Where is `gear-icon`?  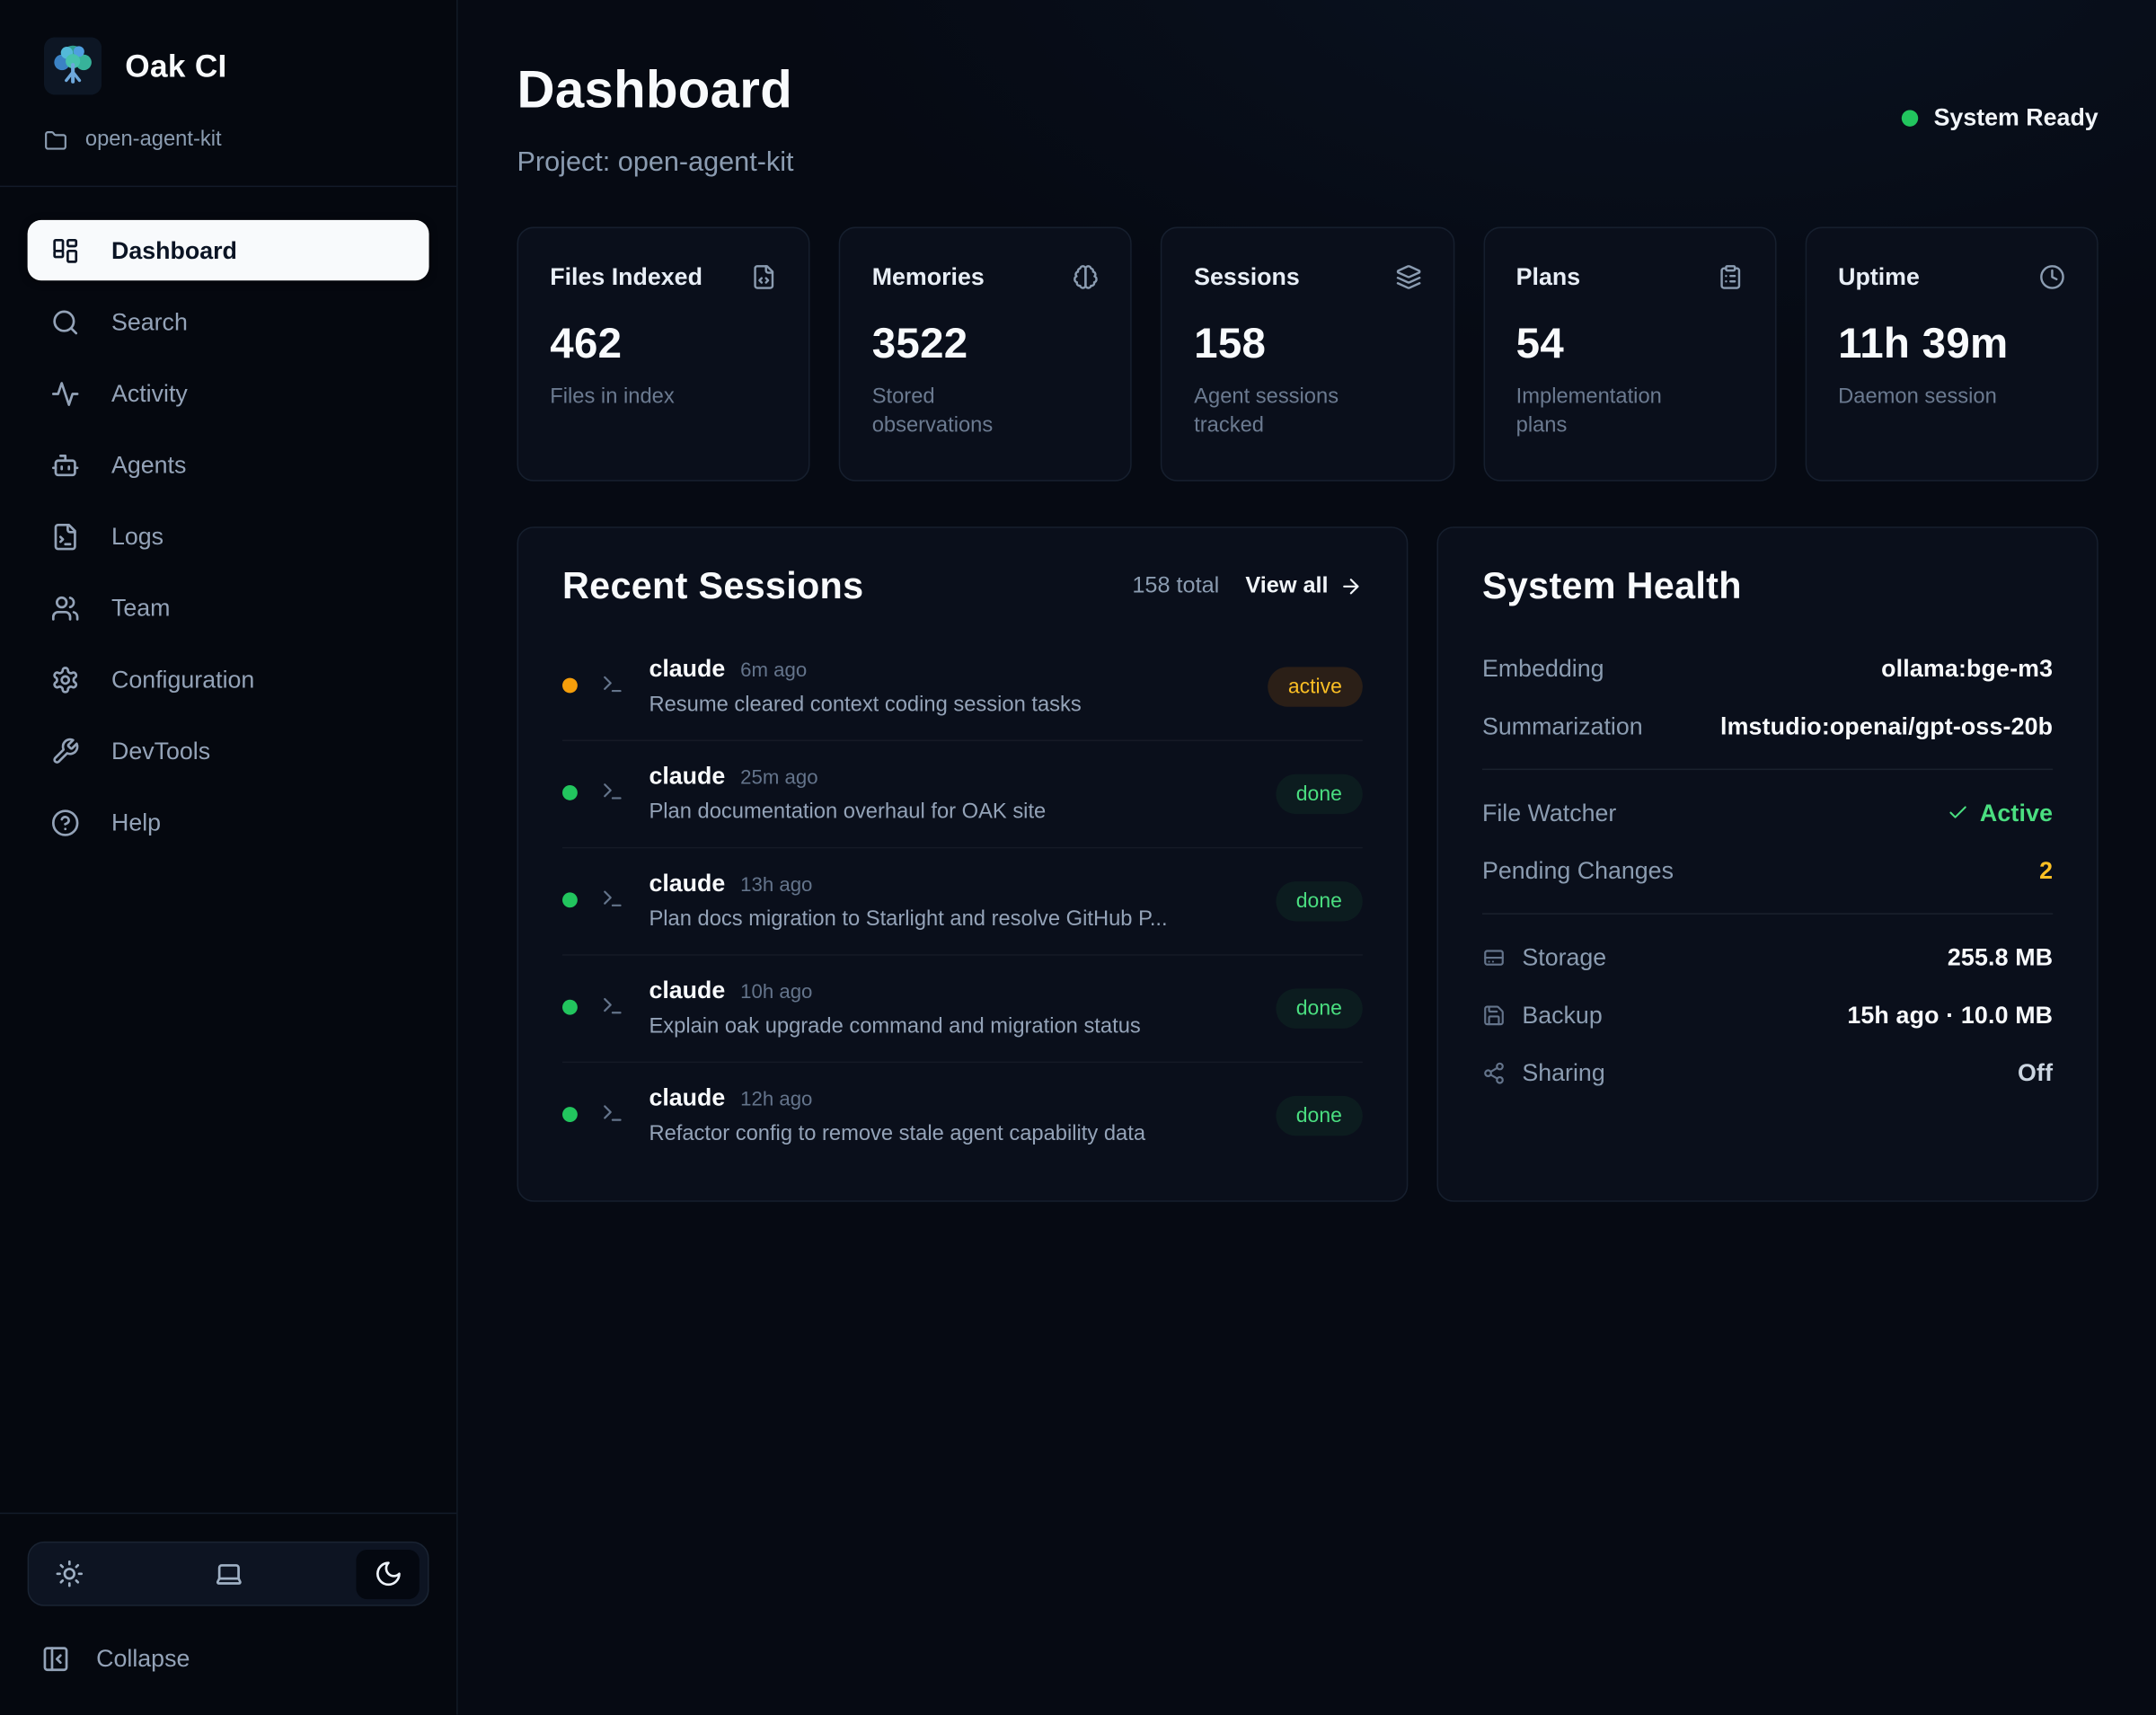
gear-icon is located at coordinates (65, 680).